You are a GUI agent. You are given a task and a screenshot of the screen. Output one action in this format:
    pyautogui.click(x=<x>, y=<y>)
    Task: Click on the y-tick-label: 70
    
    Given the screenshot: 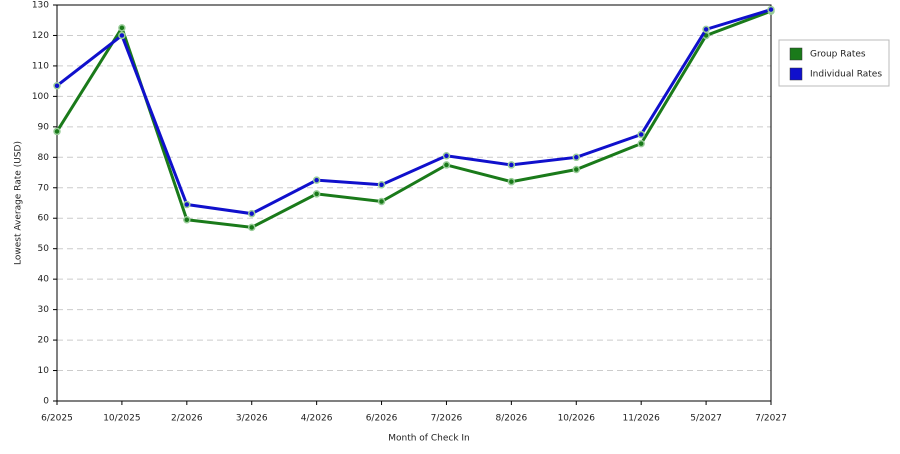 What is the action you would take?
    pyautogui.click(x=44, y=188)
    